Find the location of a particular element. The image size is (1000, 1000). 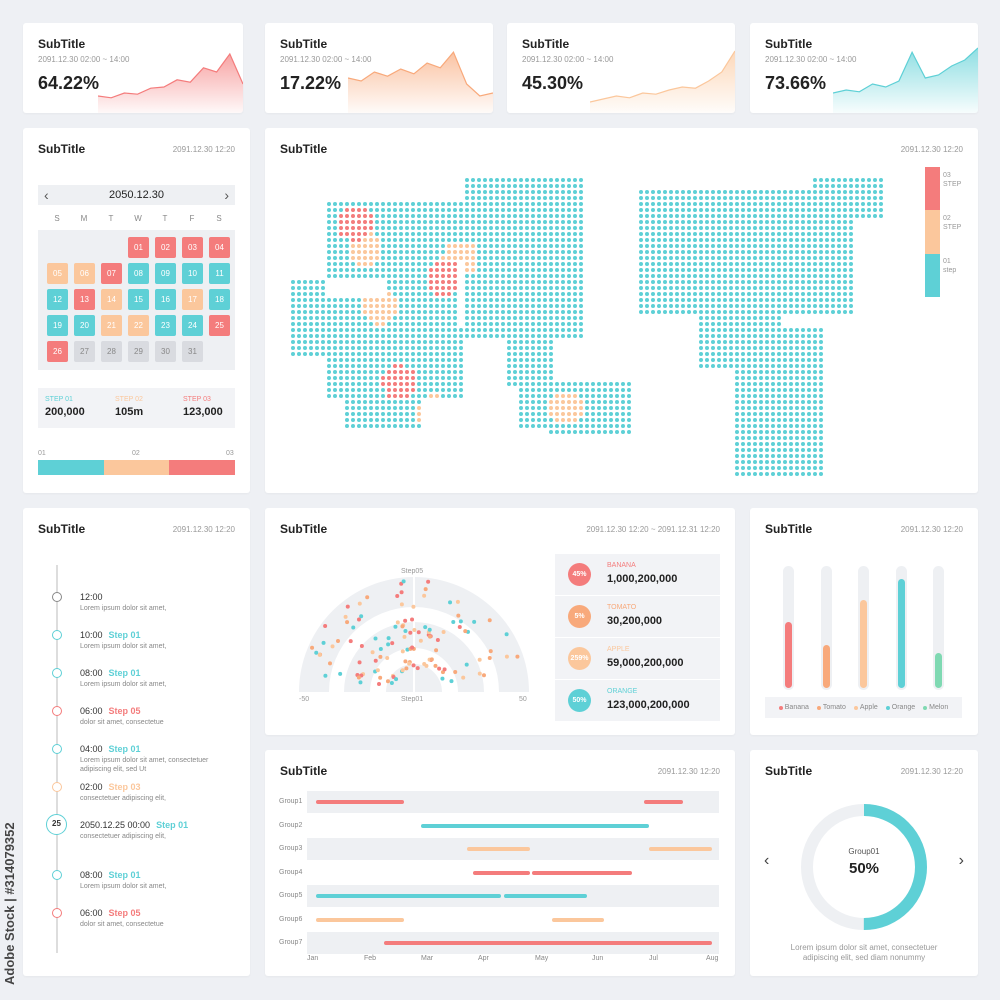

calendar-day: 13 is located at coordinates (84, 299).